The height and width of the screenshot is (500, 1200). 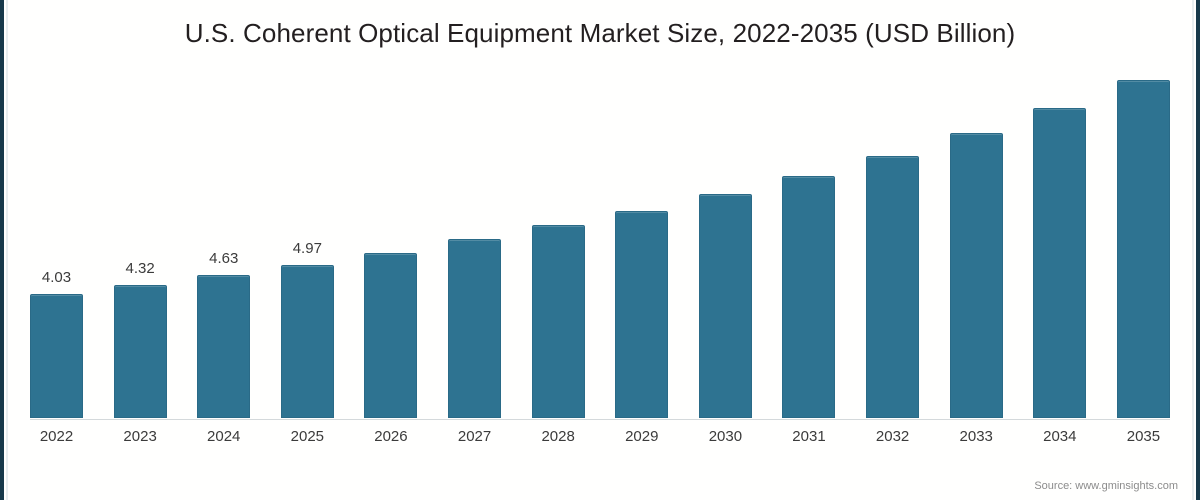 I want to click on x-axis-tick-label: 2034, so click(x=1060, y=436).